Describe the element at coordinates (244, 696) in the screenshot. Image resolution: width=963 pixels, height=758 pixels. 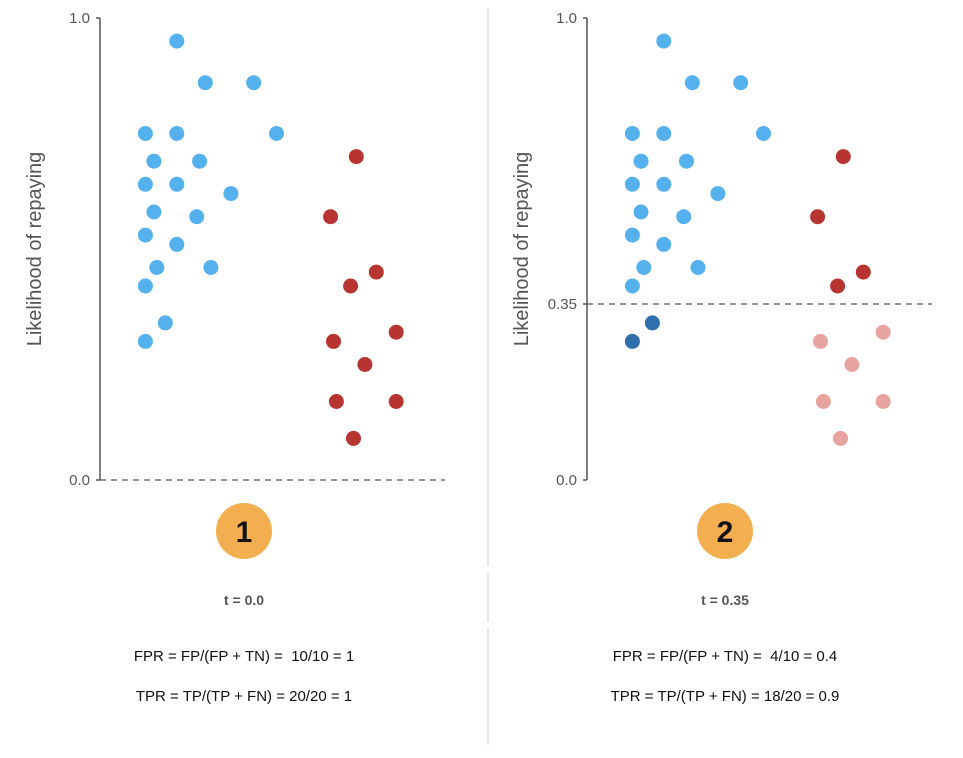
I see `tpr-formula: TPR = TP/(TP + FN) = 20/20 = 1` at that location.